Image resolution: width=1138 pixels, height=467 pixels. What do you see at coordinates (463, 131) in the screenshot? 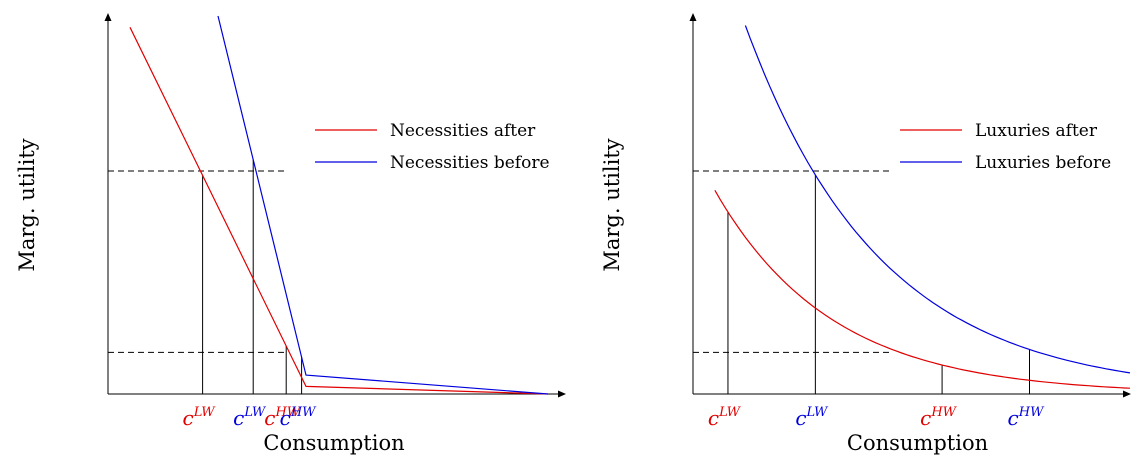
I see `legend-label-necessities-after: Necessities after` at bounding box center [463, 131].